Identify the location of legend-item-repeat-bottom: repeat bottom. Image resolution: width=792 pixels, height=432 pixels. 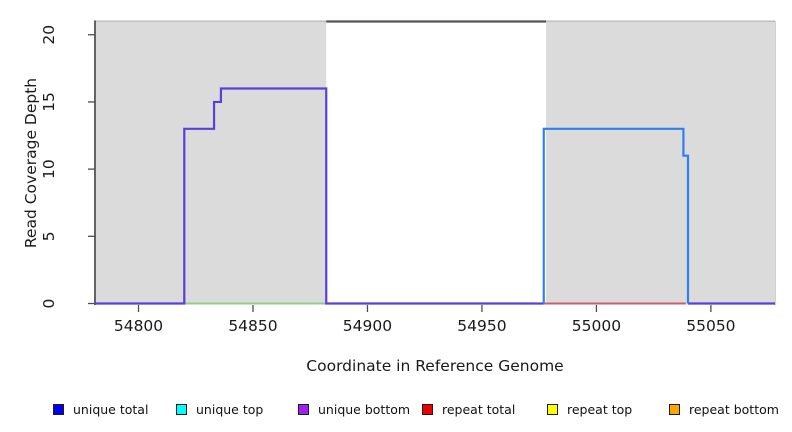
(724, 409).